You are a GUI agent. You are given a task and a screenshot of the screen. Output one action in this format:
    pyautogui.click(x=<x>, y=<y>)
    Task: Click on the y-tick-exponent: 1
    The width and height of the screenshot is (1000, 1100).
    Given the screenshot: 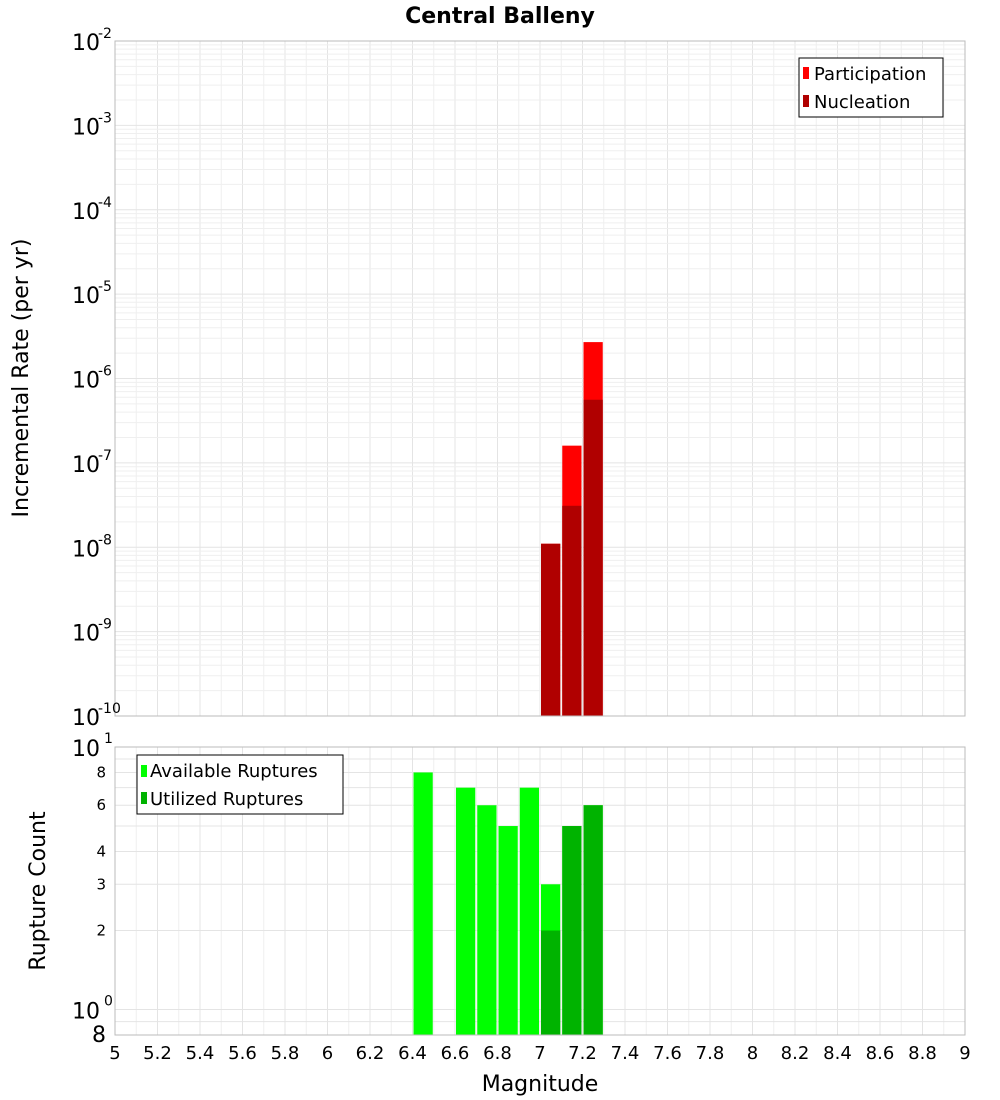 What is the action you would take?
    pyautogui.click(x=108, y=739)
    